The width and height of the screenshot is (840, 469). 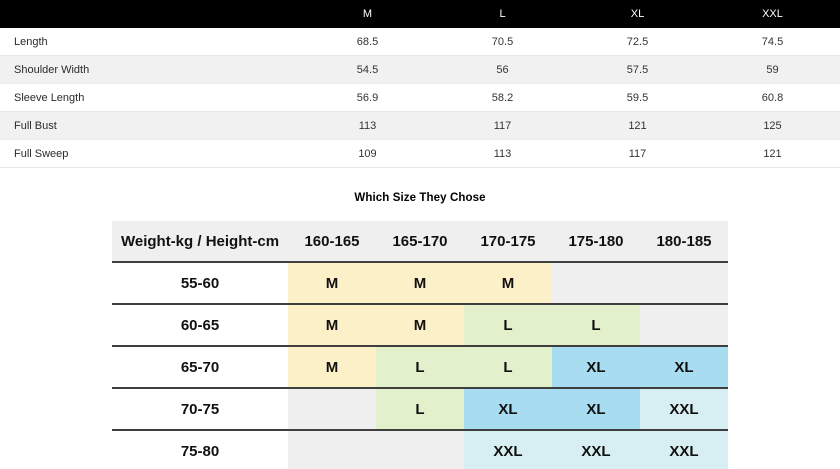 I want to click on measurement-value: 72.5, so click(x=637, y=41).